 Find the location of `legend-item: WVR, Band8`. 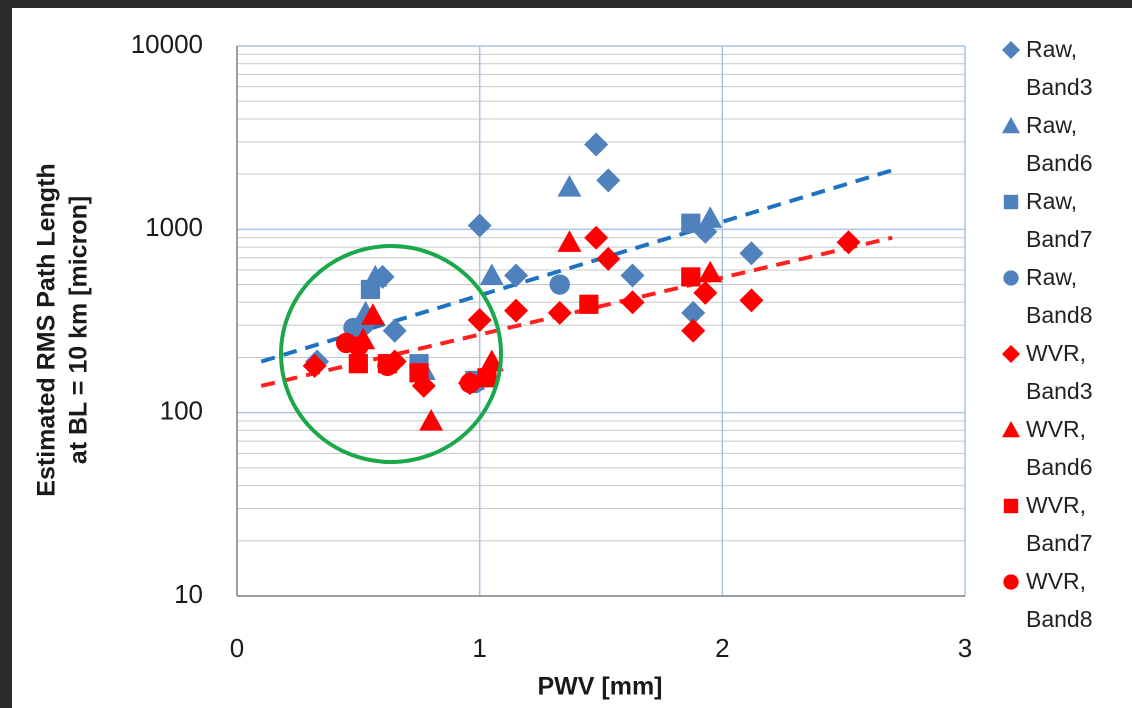

legend-item: WVR, Band8 is located at coordinates (1053, 600).